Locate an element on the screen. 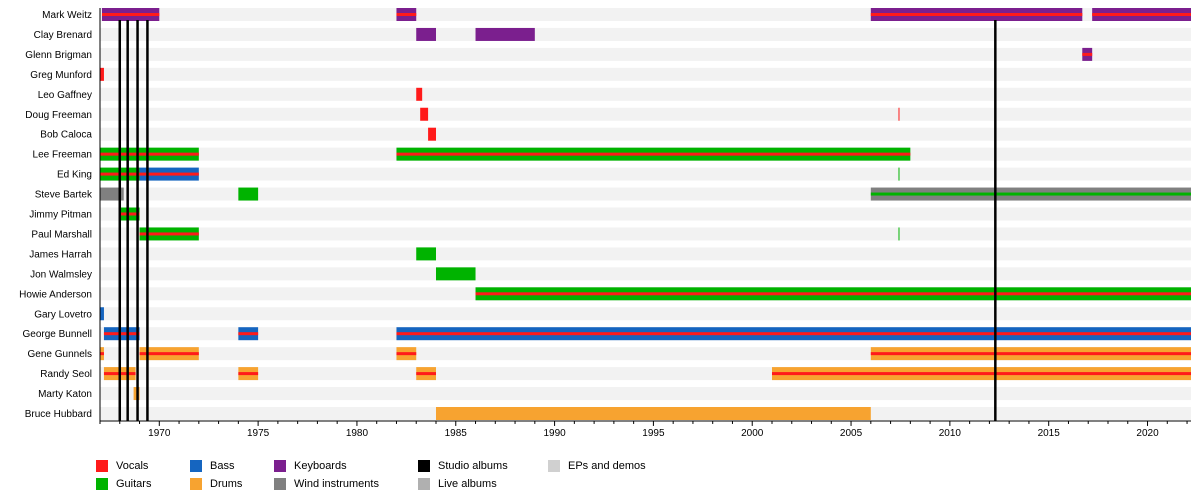 This screenshot has height=500, width=1200. x-tick-label: 2010 is located at coordinates (950, 433).